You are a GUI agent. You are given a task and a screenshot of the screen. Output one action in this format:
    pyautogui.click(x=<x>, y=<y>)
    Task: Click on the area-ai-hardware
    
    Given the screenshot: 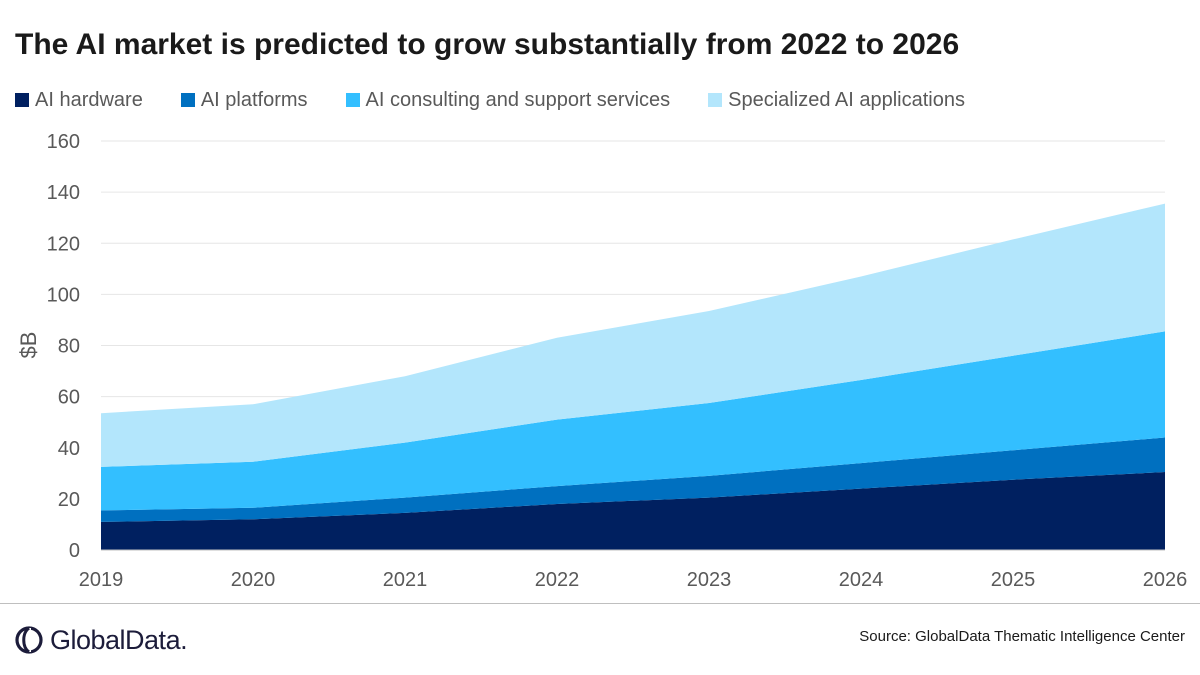 What is the action you would take?
    pyautogui.click(x=633, y=511)
    